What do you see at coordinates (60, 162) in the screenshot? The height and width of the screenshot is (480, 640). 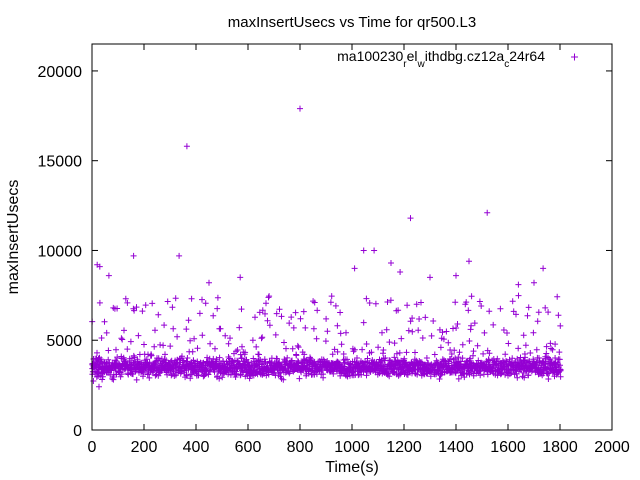 I see `y-tick-label: 15000` at bounding box center [60, 162].